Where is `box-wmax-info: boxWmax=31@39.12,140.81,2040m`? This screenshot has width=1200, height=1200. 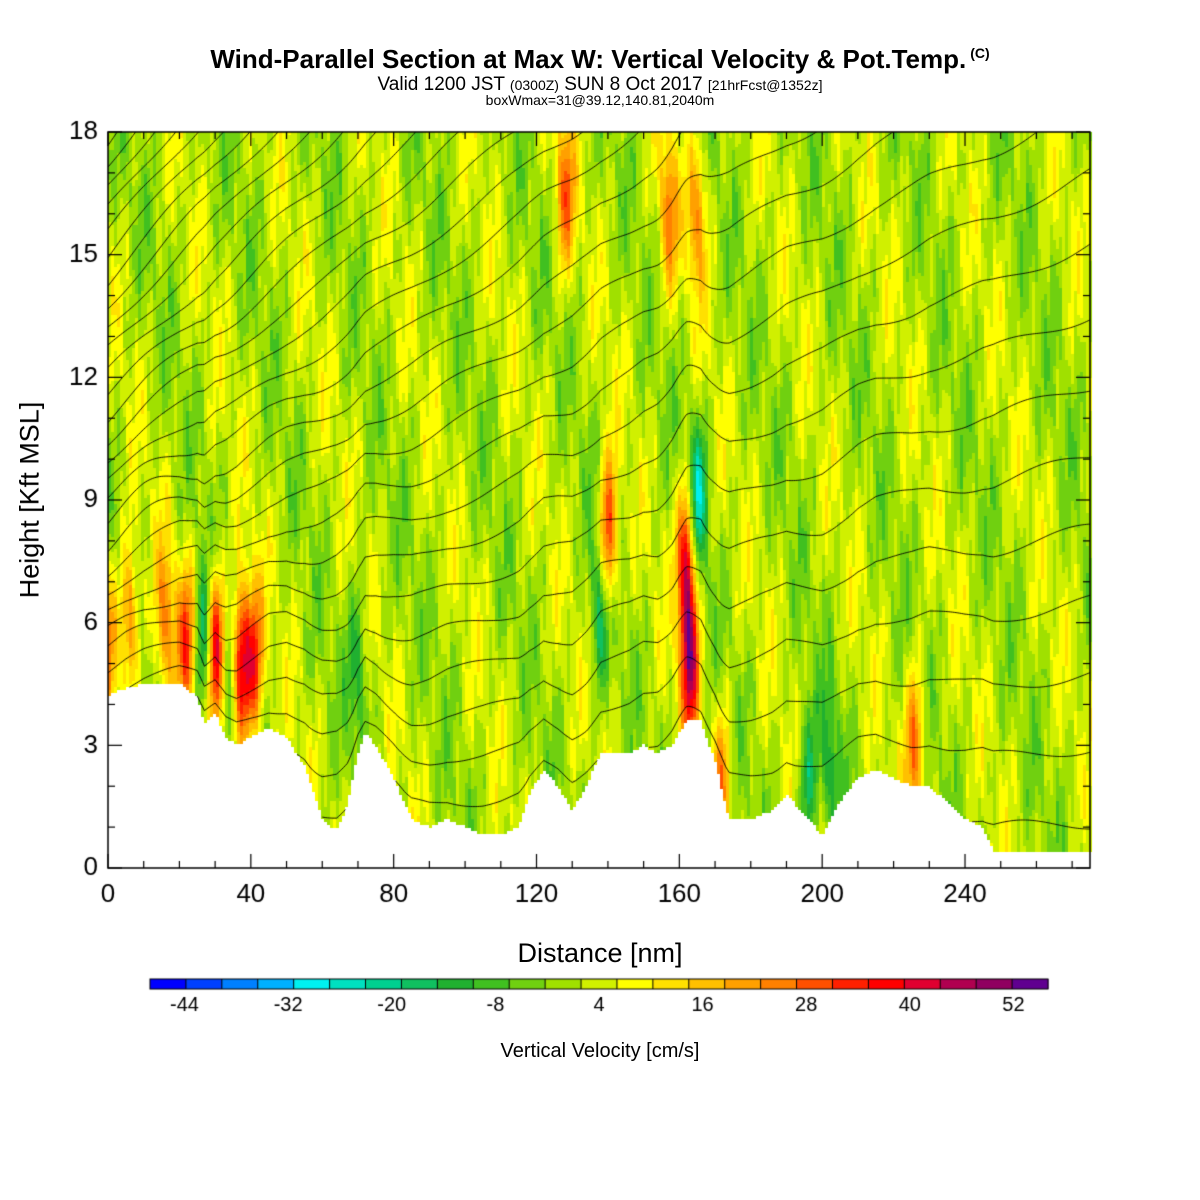 box-wmax-info: boxWmax=31@39.12,140.81,2040m is located at coordinates (600, 100).